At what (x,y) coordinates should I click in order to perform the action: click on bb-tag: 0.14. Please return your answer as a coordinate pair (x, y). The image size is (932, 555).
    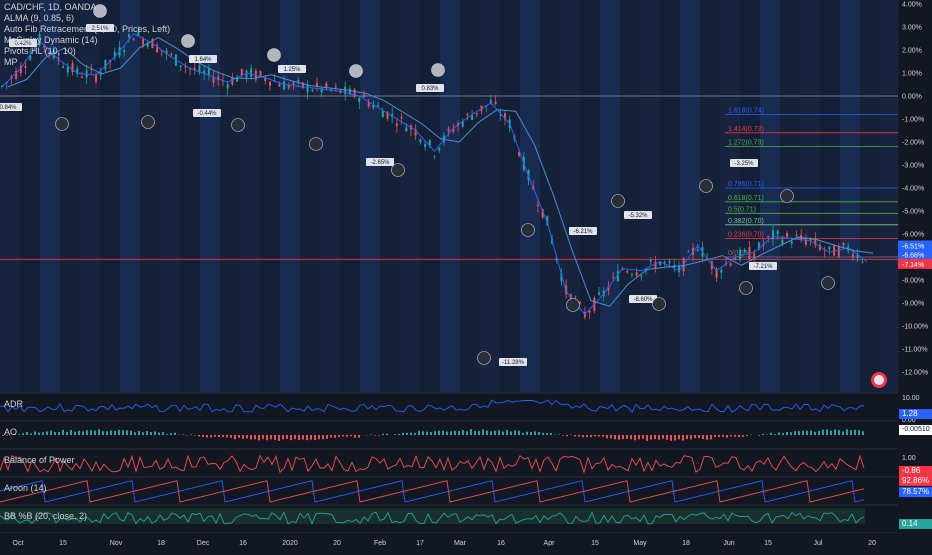
    Looking at the image, I should click on (915, 524).